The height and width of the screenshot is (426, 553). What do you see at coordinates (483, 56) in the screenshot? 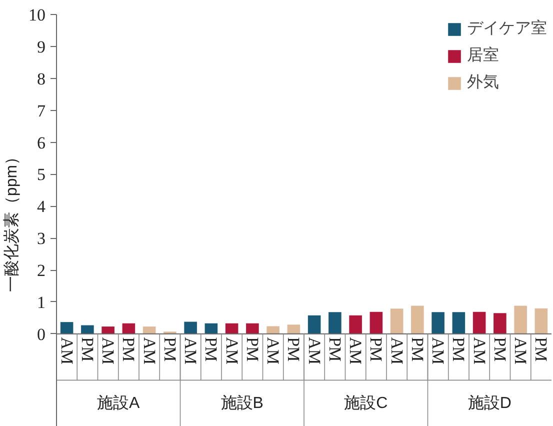
I see `legend-label: 居室` at bounding box center [483, 56].